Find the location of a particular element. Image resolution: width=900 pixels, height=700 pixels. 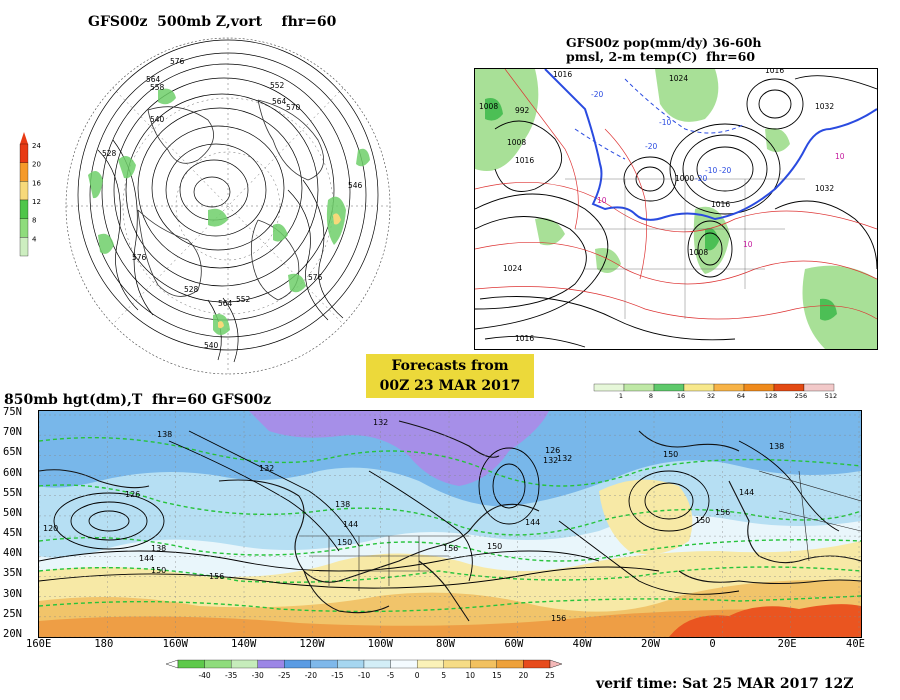

temp-color-scale: -40 -35 -30 -25 -20 -15 -10 -5 0 5 10 15 20 25 is located at coordinates (370, 671).